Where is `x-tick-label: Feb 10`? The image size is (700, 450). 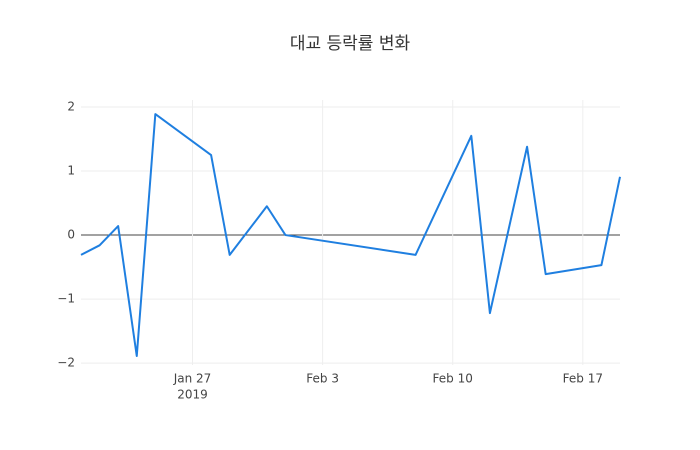 x-tick-label: Feb 10 is located at coordinates (453, 379).